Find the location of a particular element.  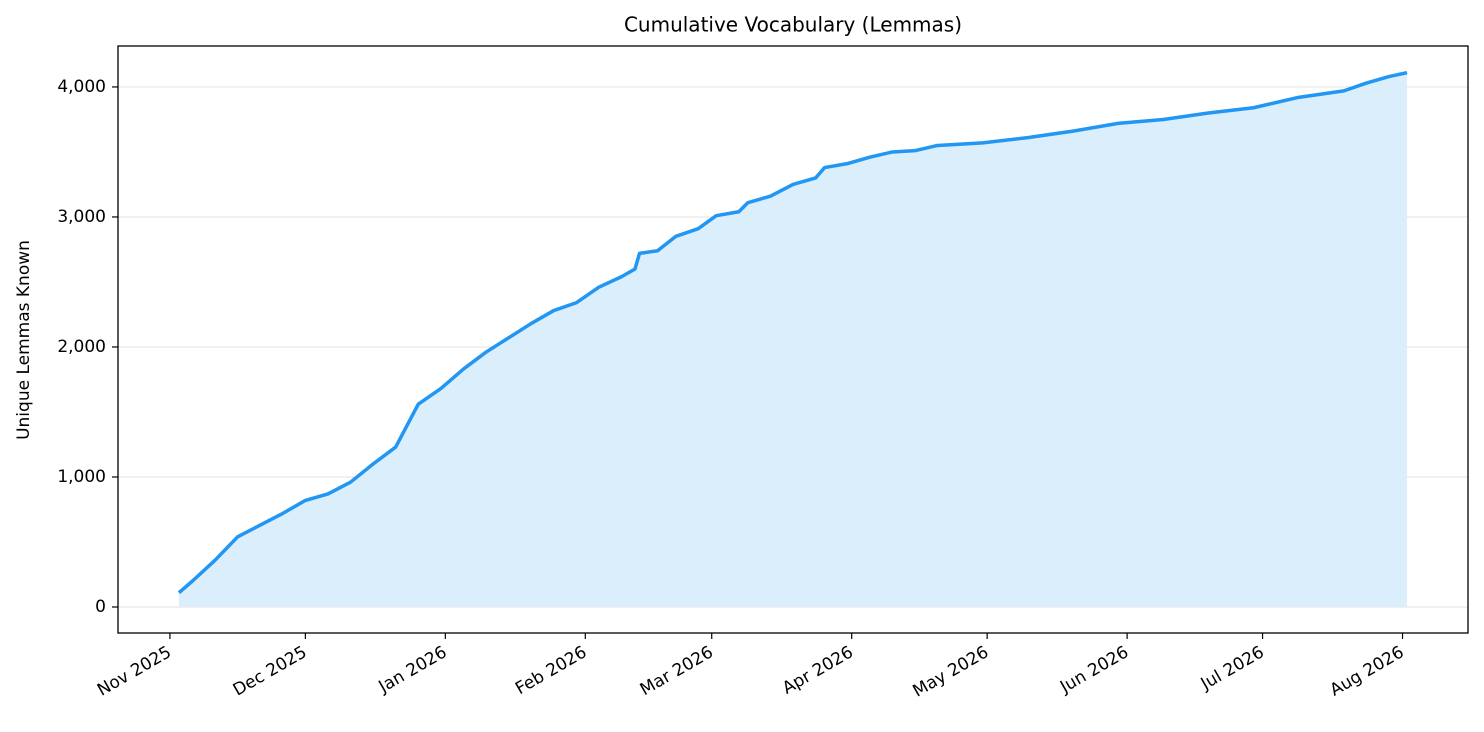

y-tick-label: 4,000 is located at coordinates (81, 87).